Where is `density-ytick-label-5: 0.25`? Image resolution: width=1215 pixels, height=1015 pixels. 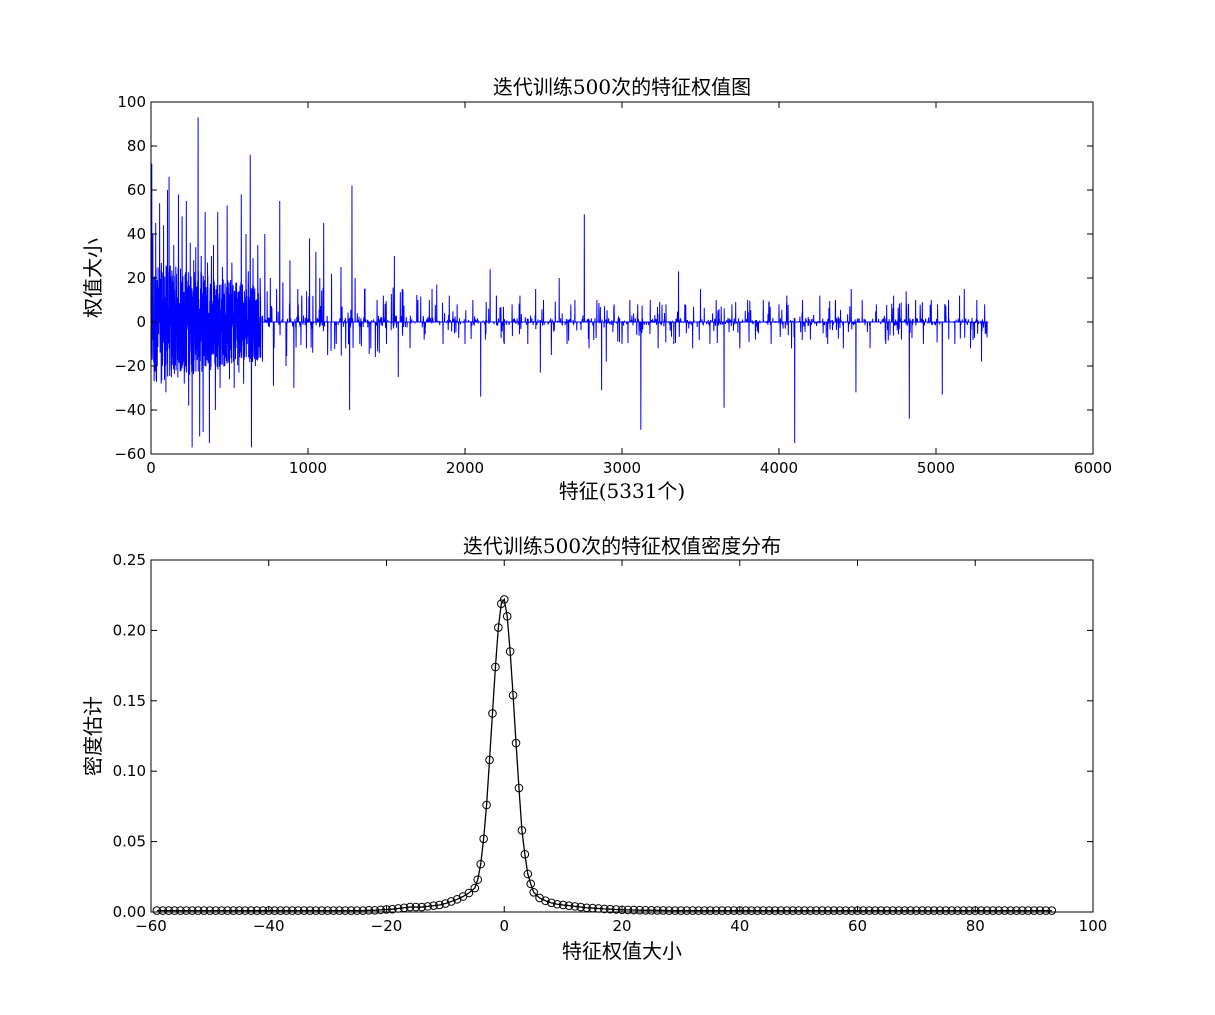 density-ytick-label-5: 0.25 is located at coordinates (129, 560).